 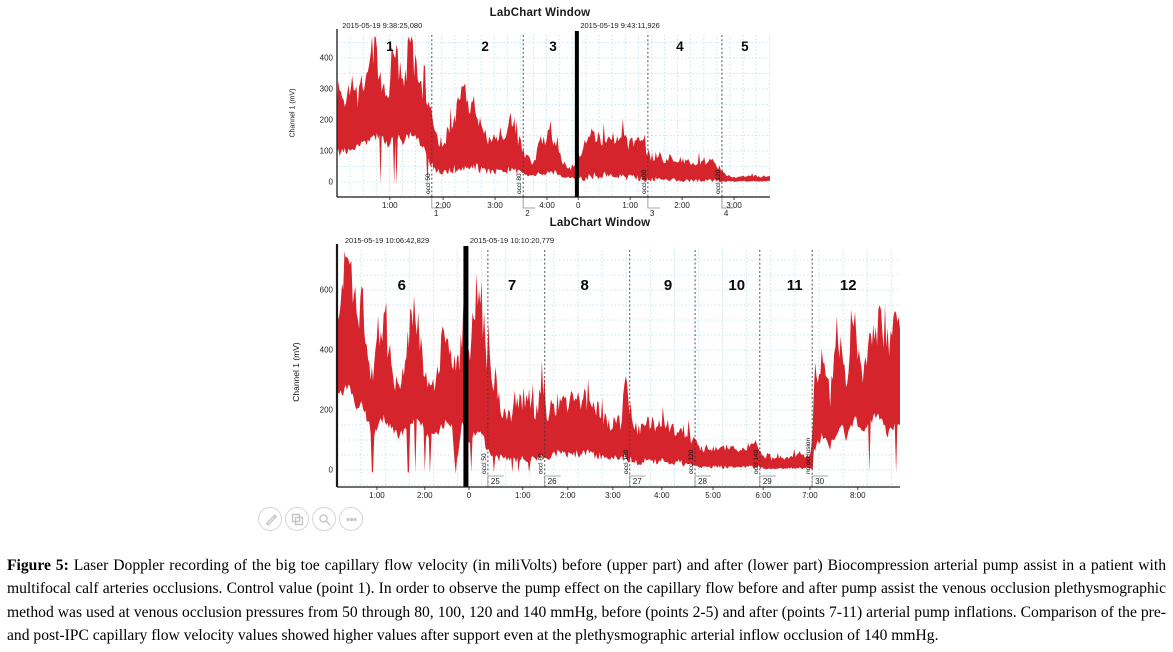 What do you see at coordinates (713, 495) in the screenshot?
I see `svg-text: 5:00` at bounding box center [713, 495].